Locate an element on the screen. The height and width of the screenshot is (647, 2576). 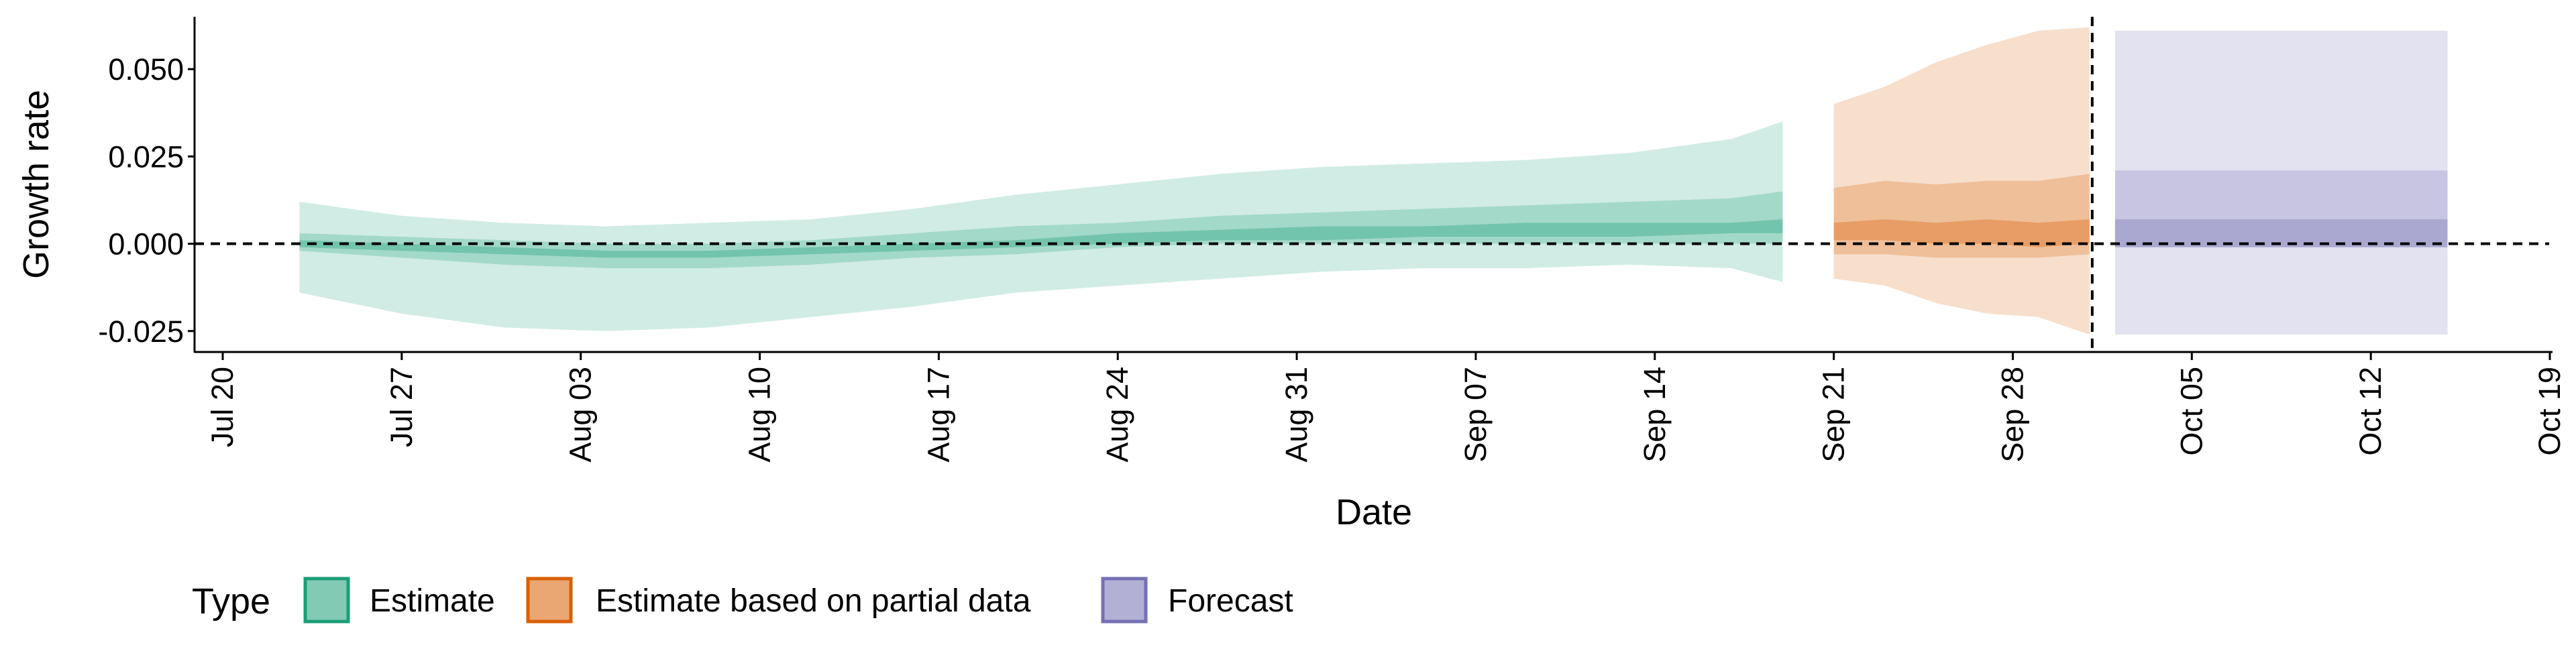
series-forecast is located at coordinates (2281, 182).